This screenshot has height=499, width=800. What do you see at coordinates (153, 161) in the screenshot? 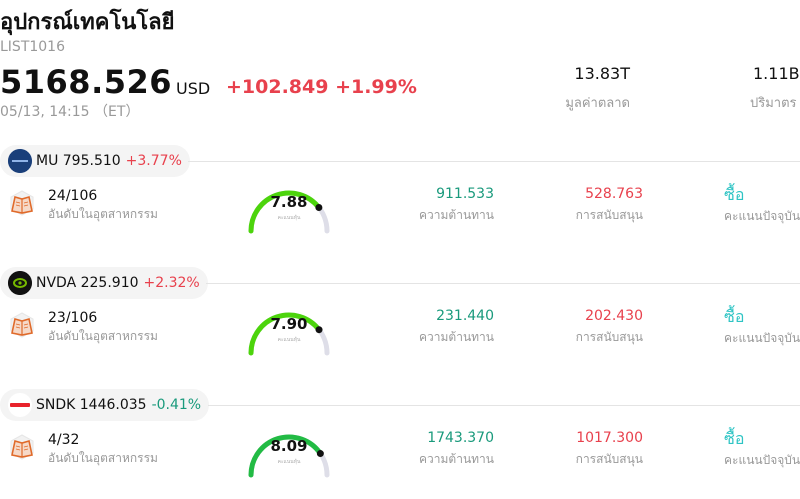
I see `stock-change: +3.77%` at bounding box center [153, 161].